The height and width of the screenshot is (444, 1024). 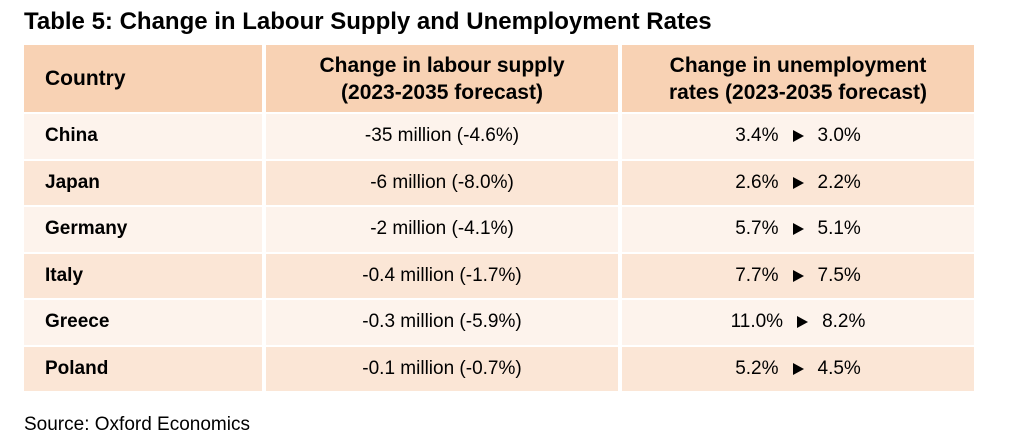 I want to click on header-labour-line2: (2023-2035 forecast), so click(x=442, y=92).